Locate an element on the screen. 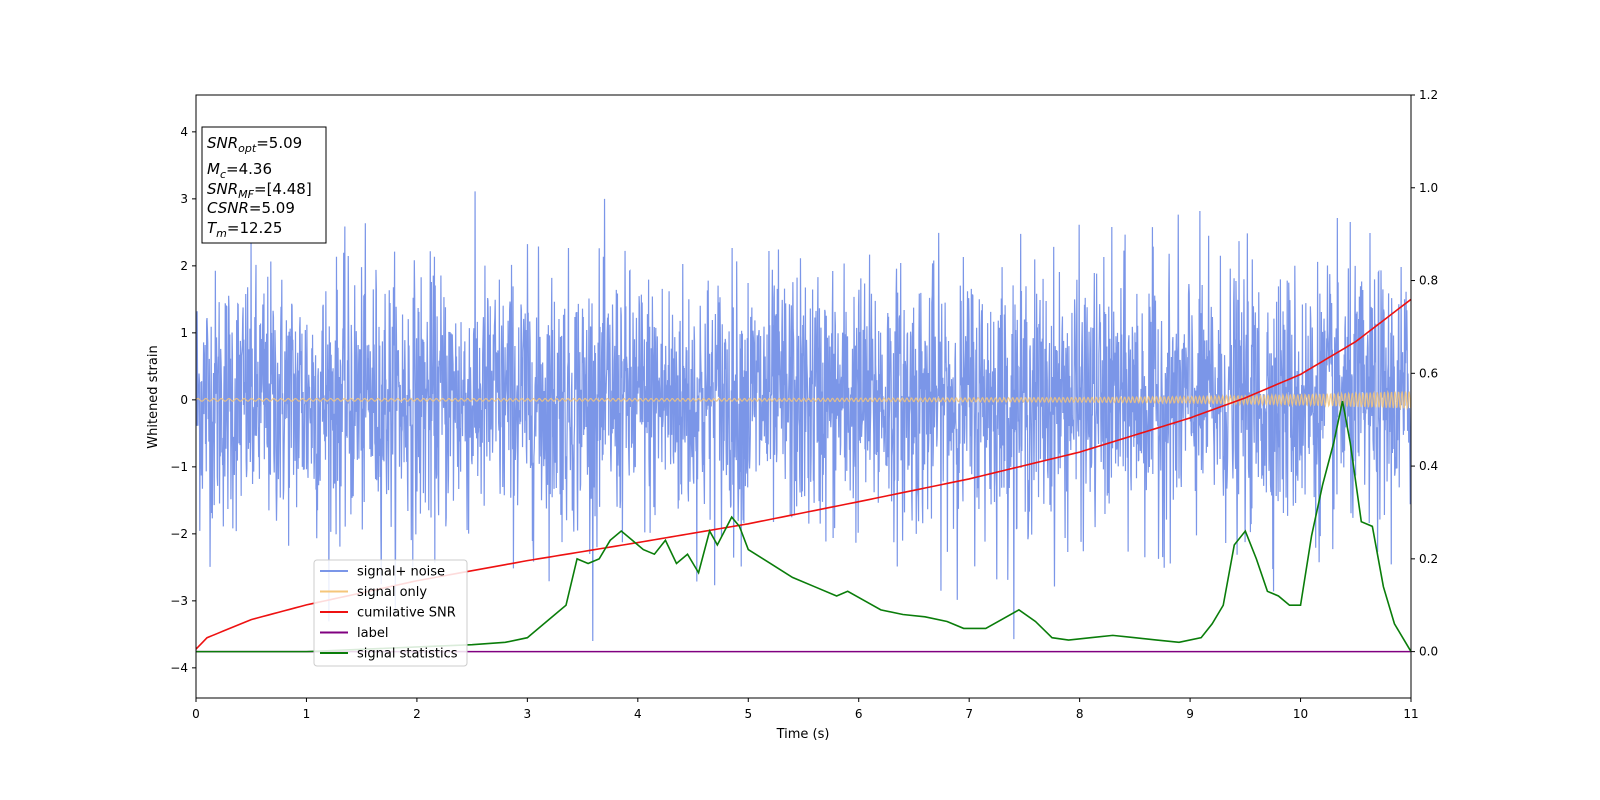 The width and height of the screenshot is (1600, 800). stats-box-frame is located at coordinates (264, 185).